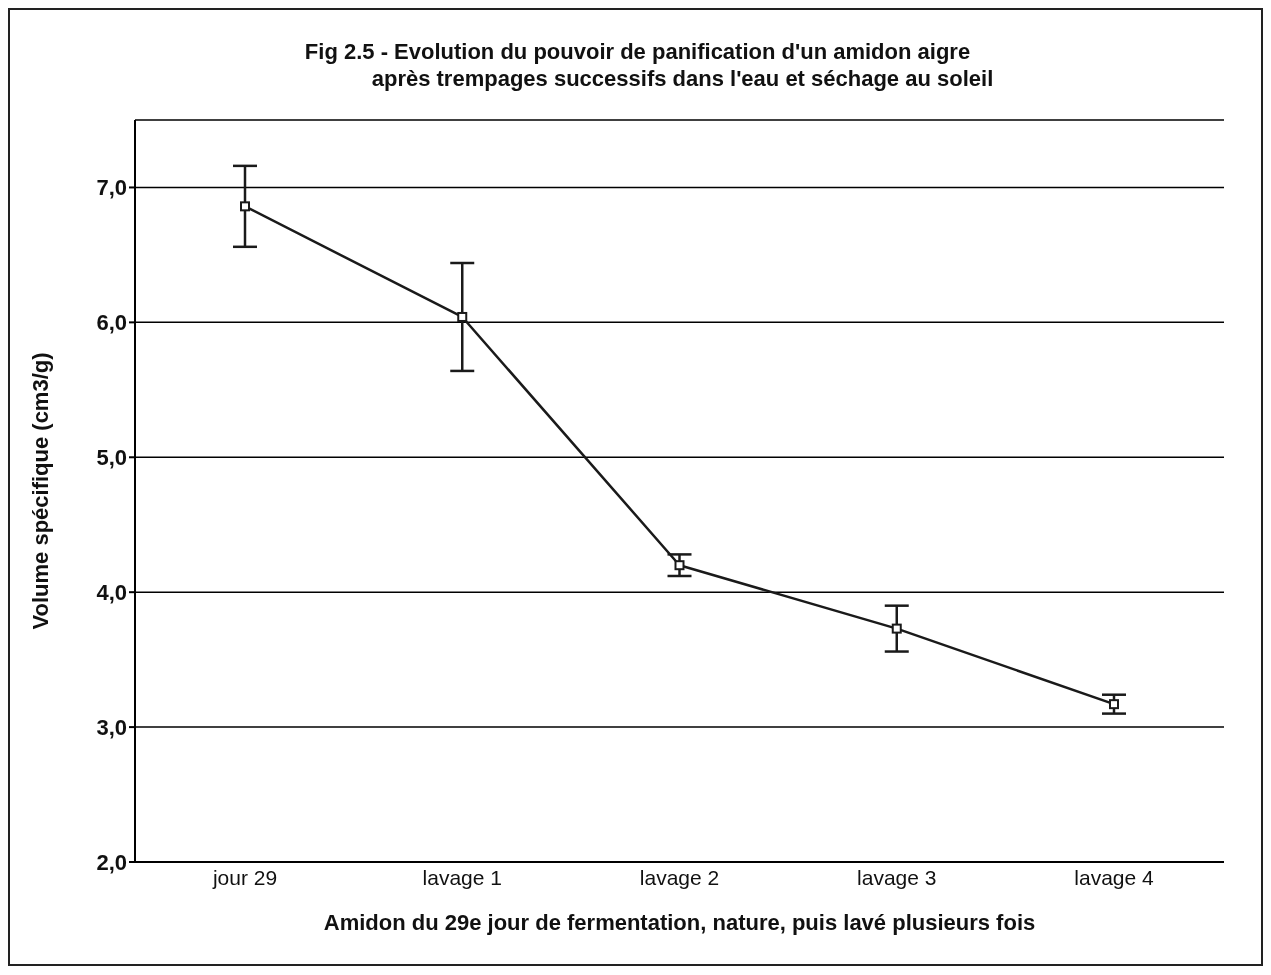  What do you see at coordinates (1114, 877) in the screenshot?
I see `x-tick-label: lavage 4` at bounding box center [1114, 877].